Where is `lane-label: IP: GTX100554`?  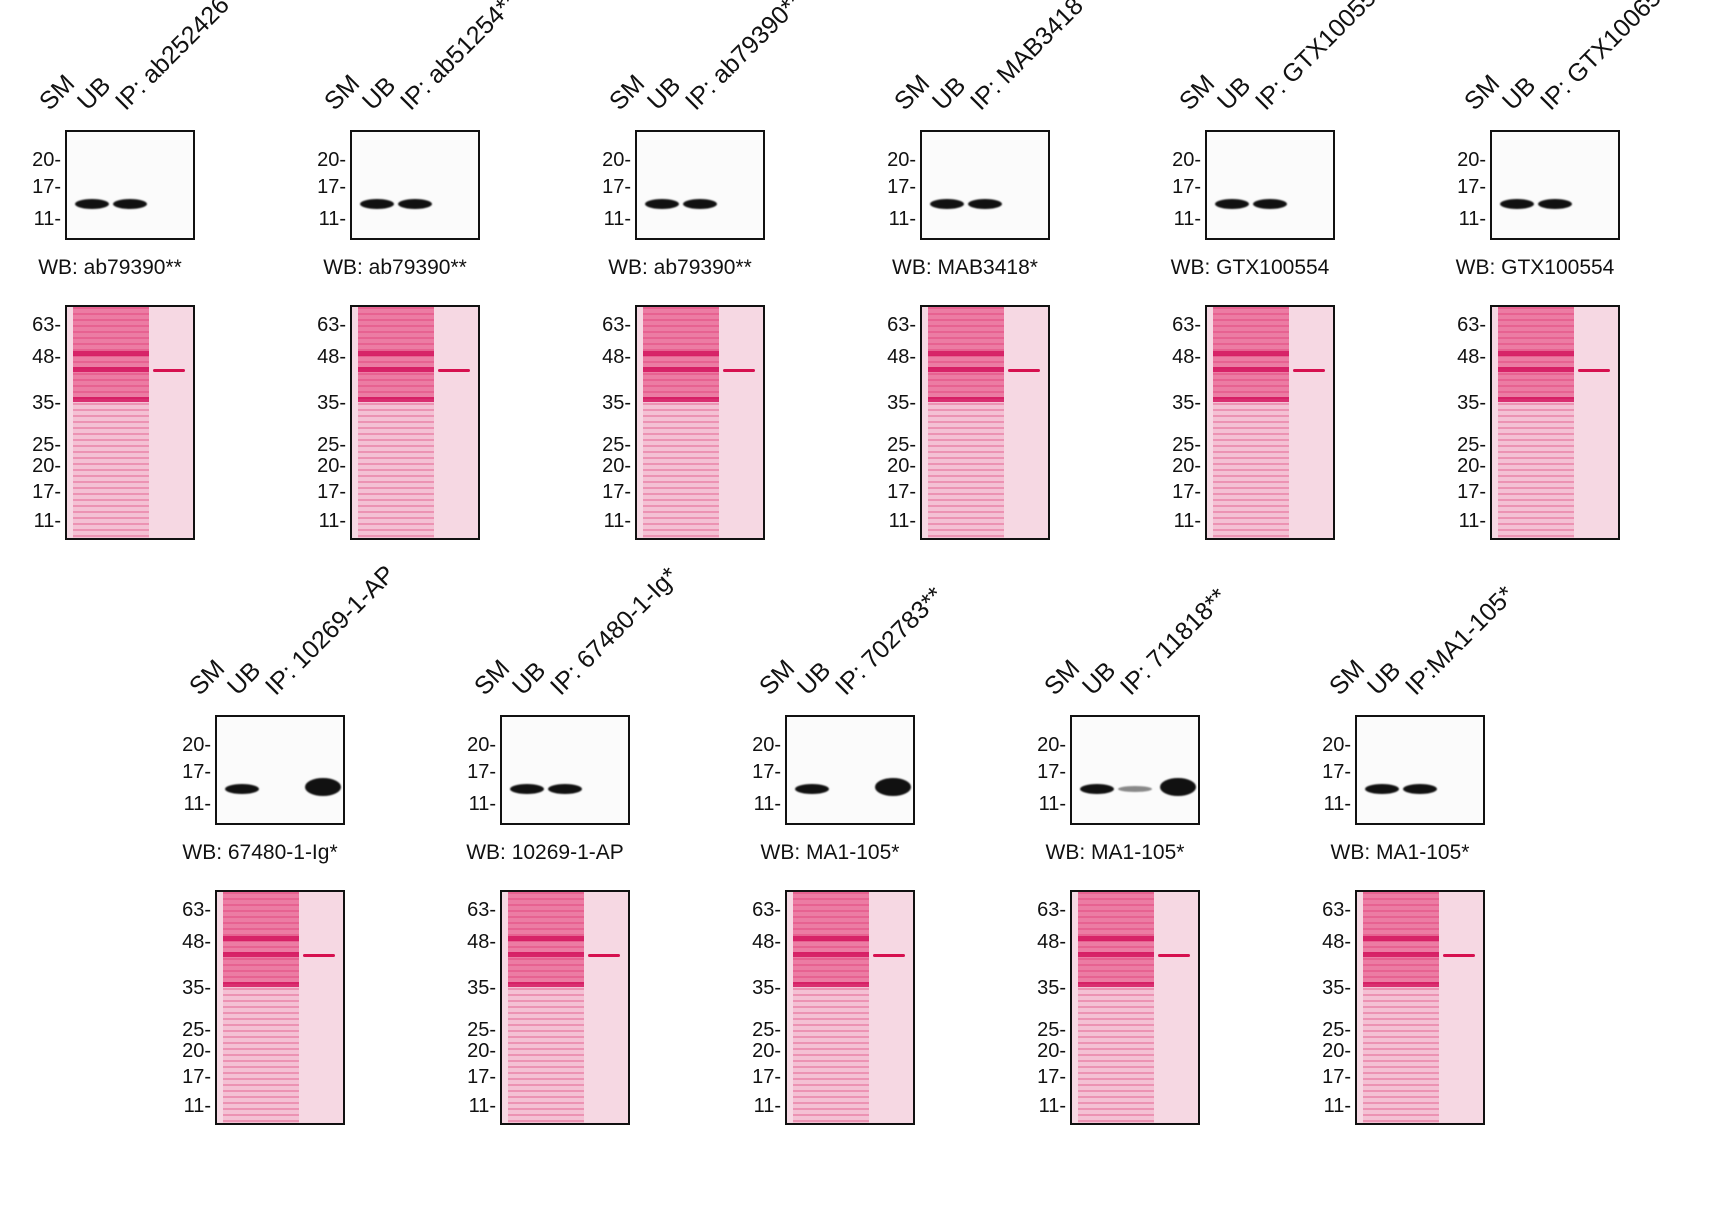
lane-label: IP: GTX100554 is located at coordinates (1320, 58).